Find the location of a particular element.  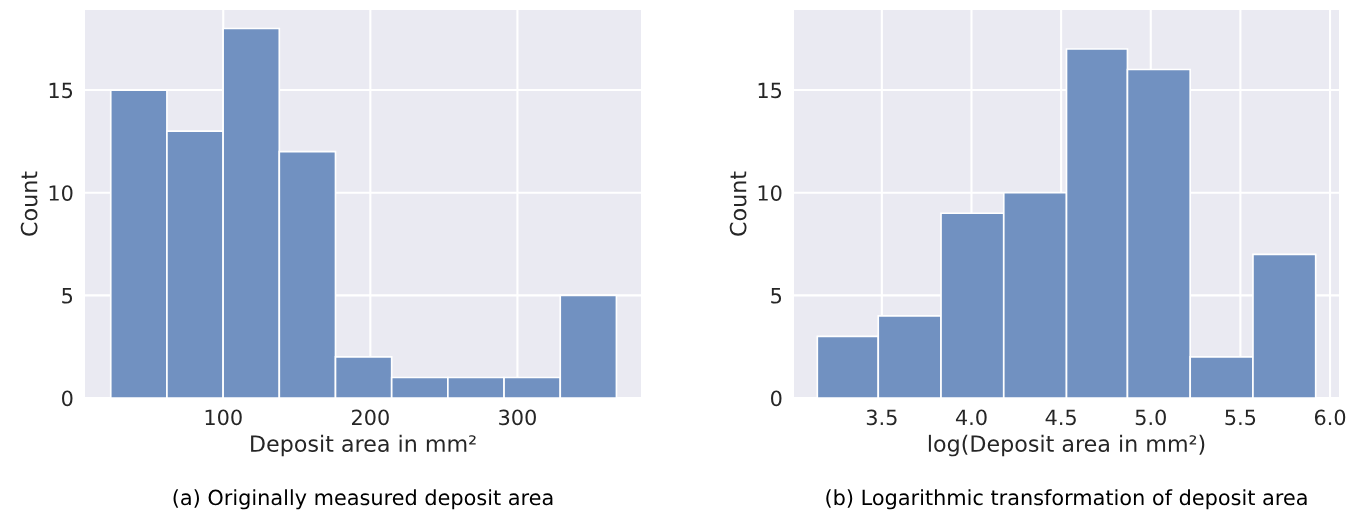

x-axis-title: log(Deposit area in mm²) is located at coordinates (1066, 445).